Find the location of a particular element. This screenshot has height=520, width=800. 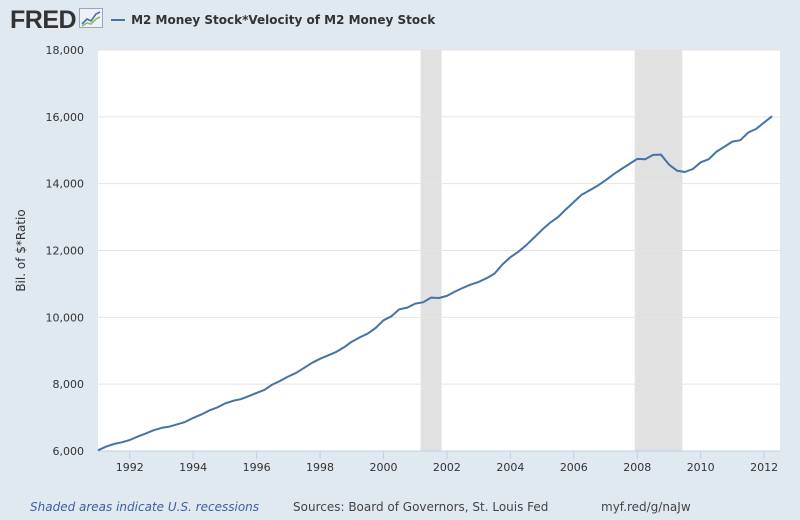

fred-logo: FRED is located at coordinates (43, 20).